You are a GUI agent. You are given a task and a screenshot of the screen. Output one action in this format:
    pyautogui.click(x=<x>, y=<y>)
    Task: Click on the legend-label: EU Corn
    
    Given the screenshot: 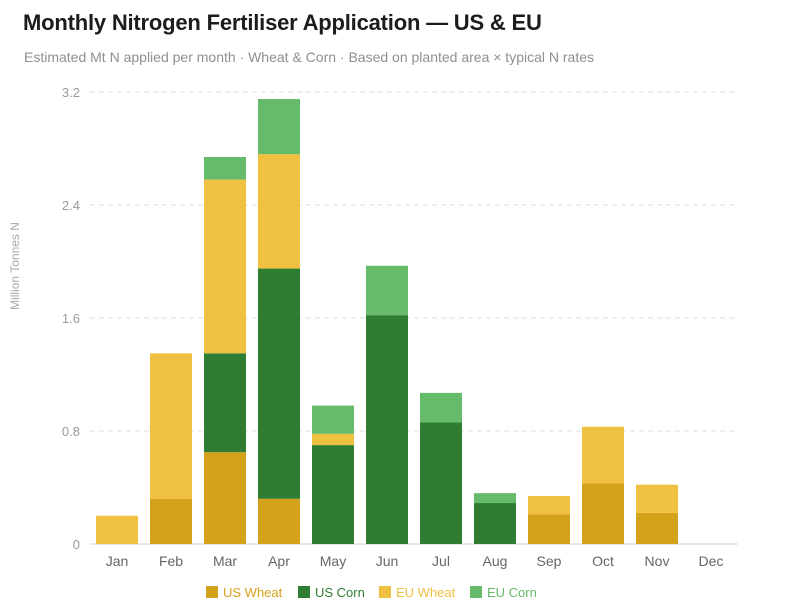 What is the action you would take?
    pyautogui.click(x=512, y=592)
    